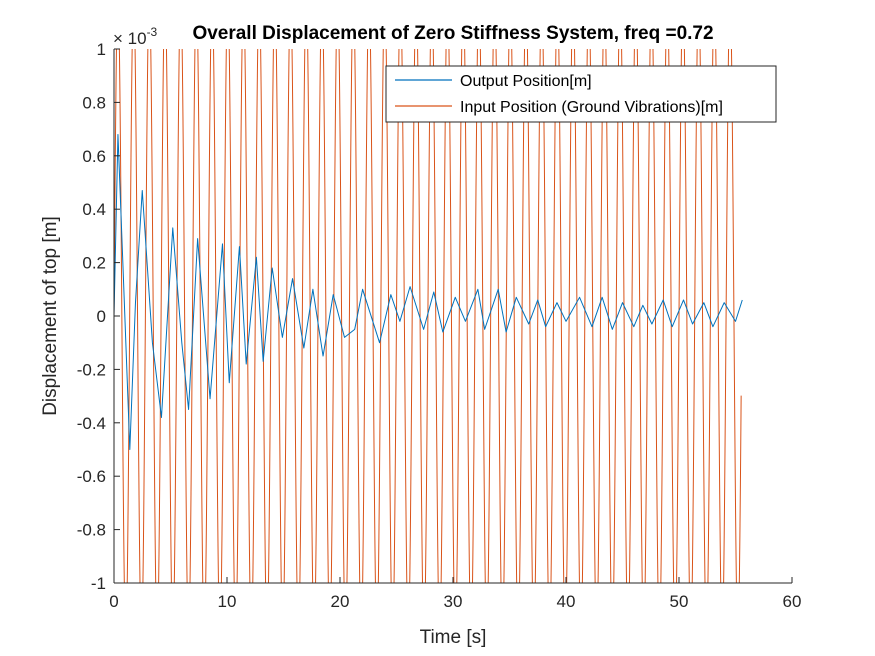 The height and width of the screenshot is (656, 875). What do you see at coordinates (94, 263) in the screenshot?
I see `y-tick-label: 0.2` at bounding box center [94, 263].